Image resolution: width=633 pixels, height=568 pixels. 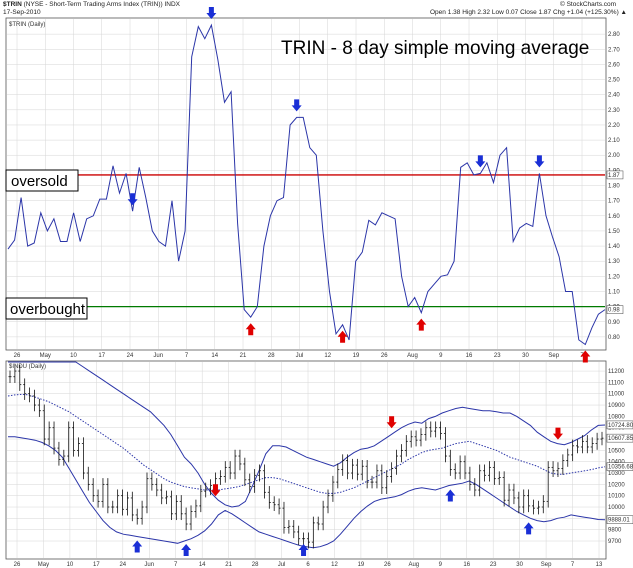 What do you see at coordinates (391, 422) in the screenshot?
I see `indu-red-down-arrow` at bounding box center [391, 422].